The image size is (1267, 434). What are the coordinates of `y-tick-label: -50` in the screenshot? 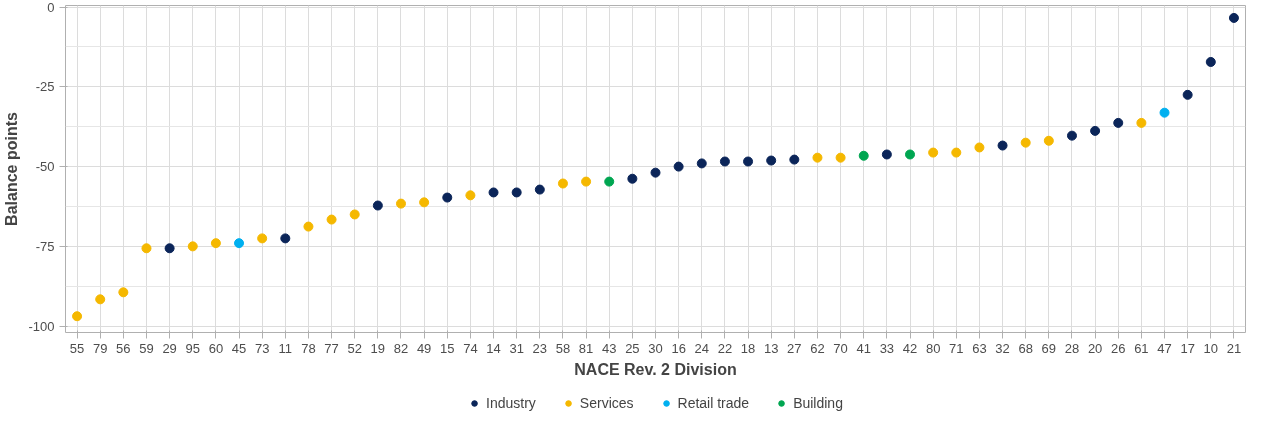 It's located at (45, 167).